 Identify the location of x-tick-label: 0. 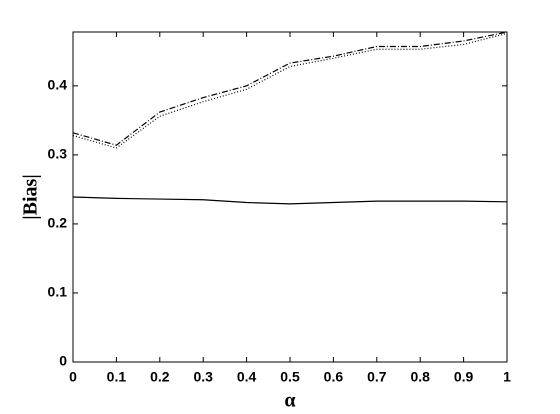
(73, 377).